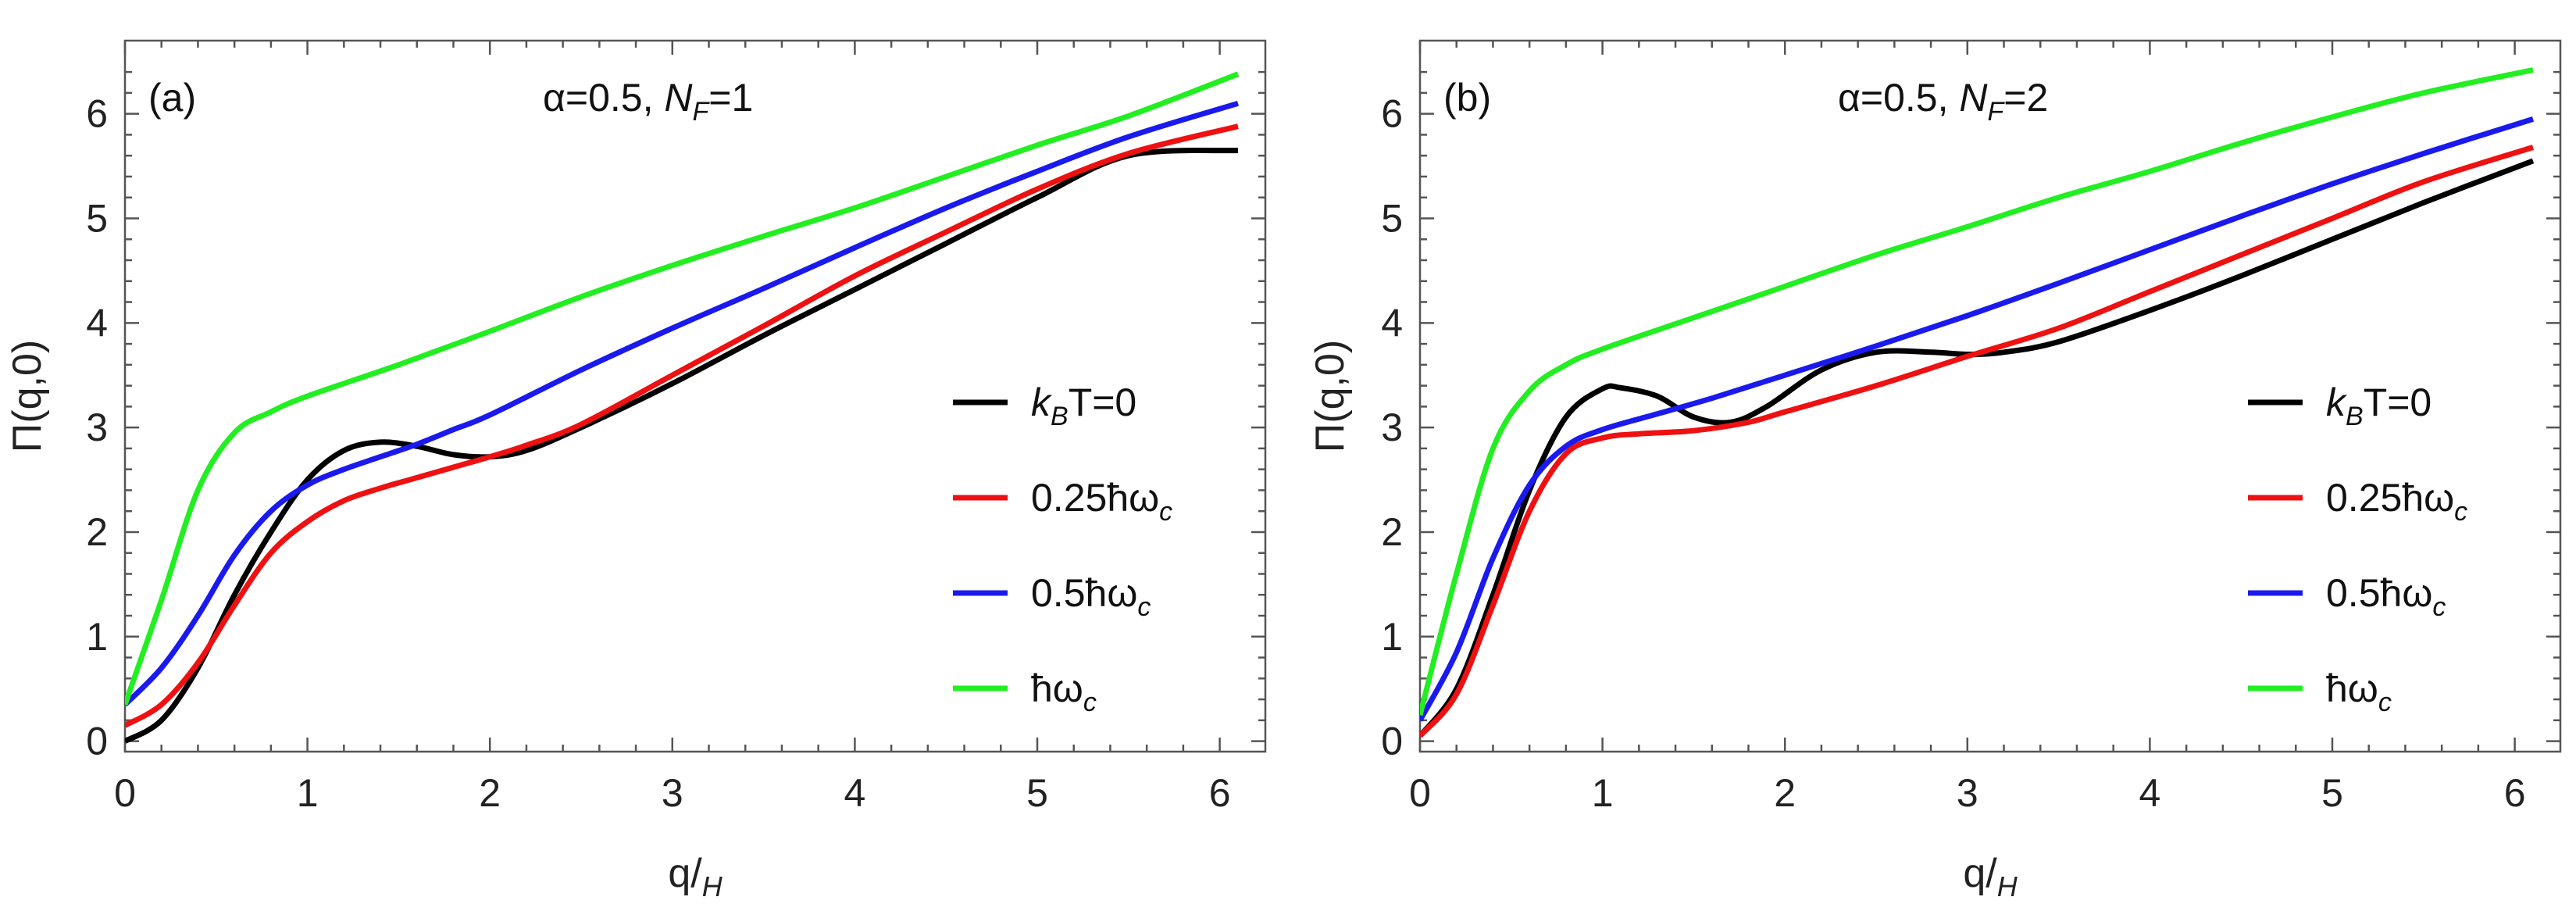  I want to click on parameter-annotation: α=0.5, NF=1, so click(648, 101).